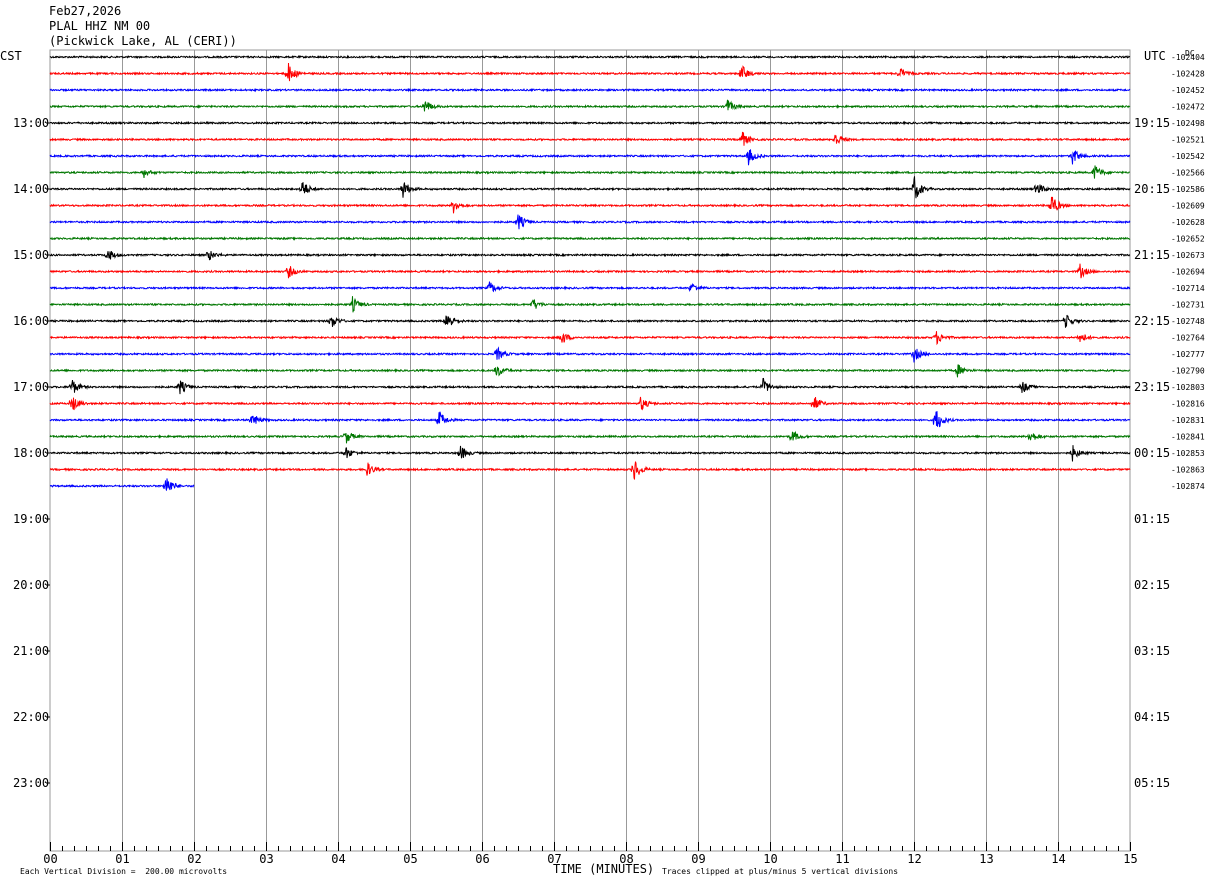 The image size is (1210, 886). Describe the element at coordinates (1188, 123) in the screenshot. I see `dc-offset-label: -102498` at that location.